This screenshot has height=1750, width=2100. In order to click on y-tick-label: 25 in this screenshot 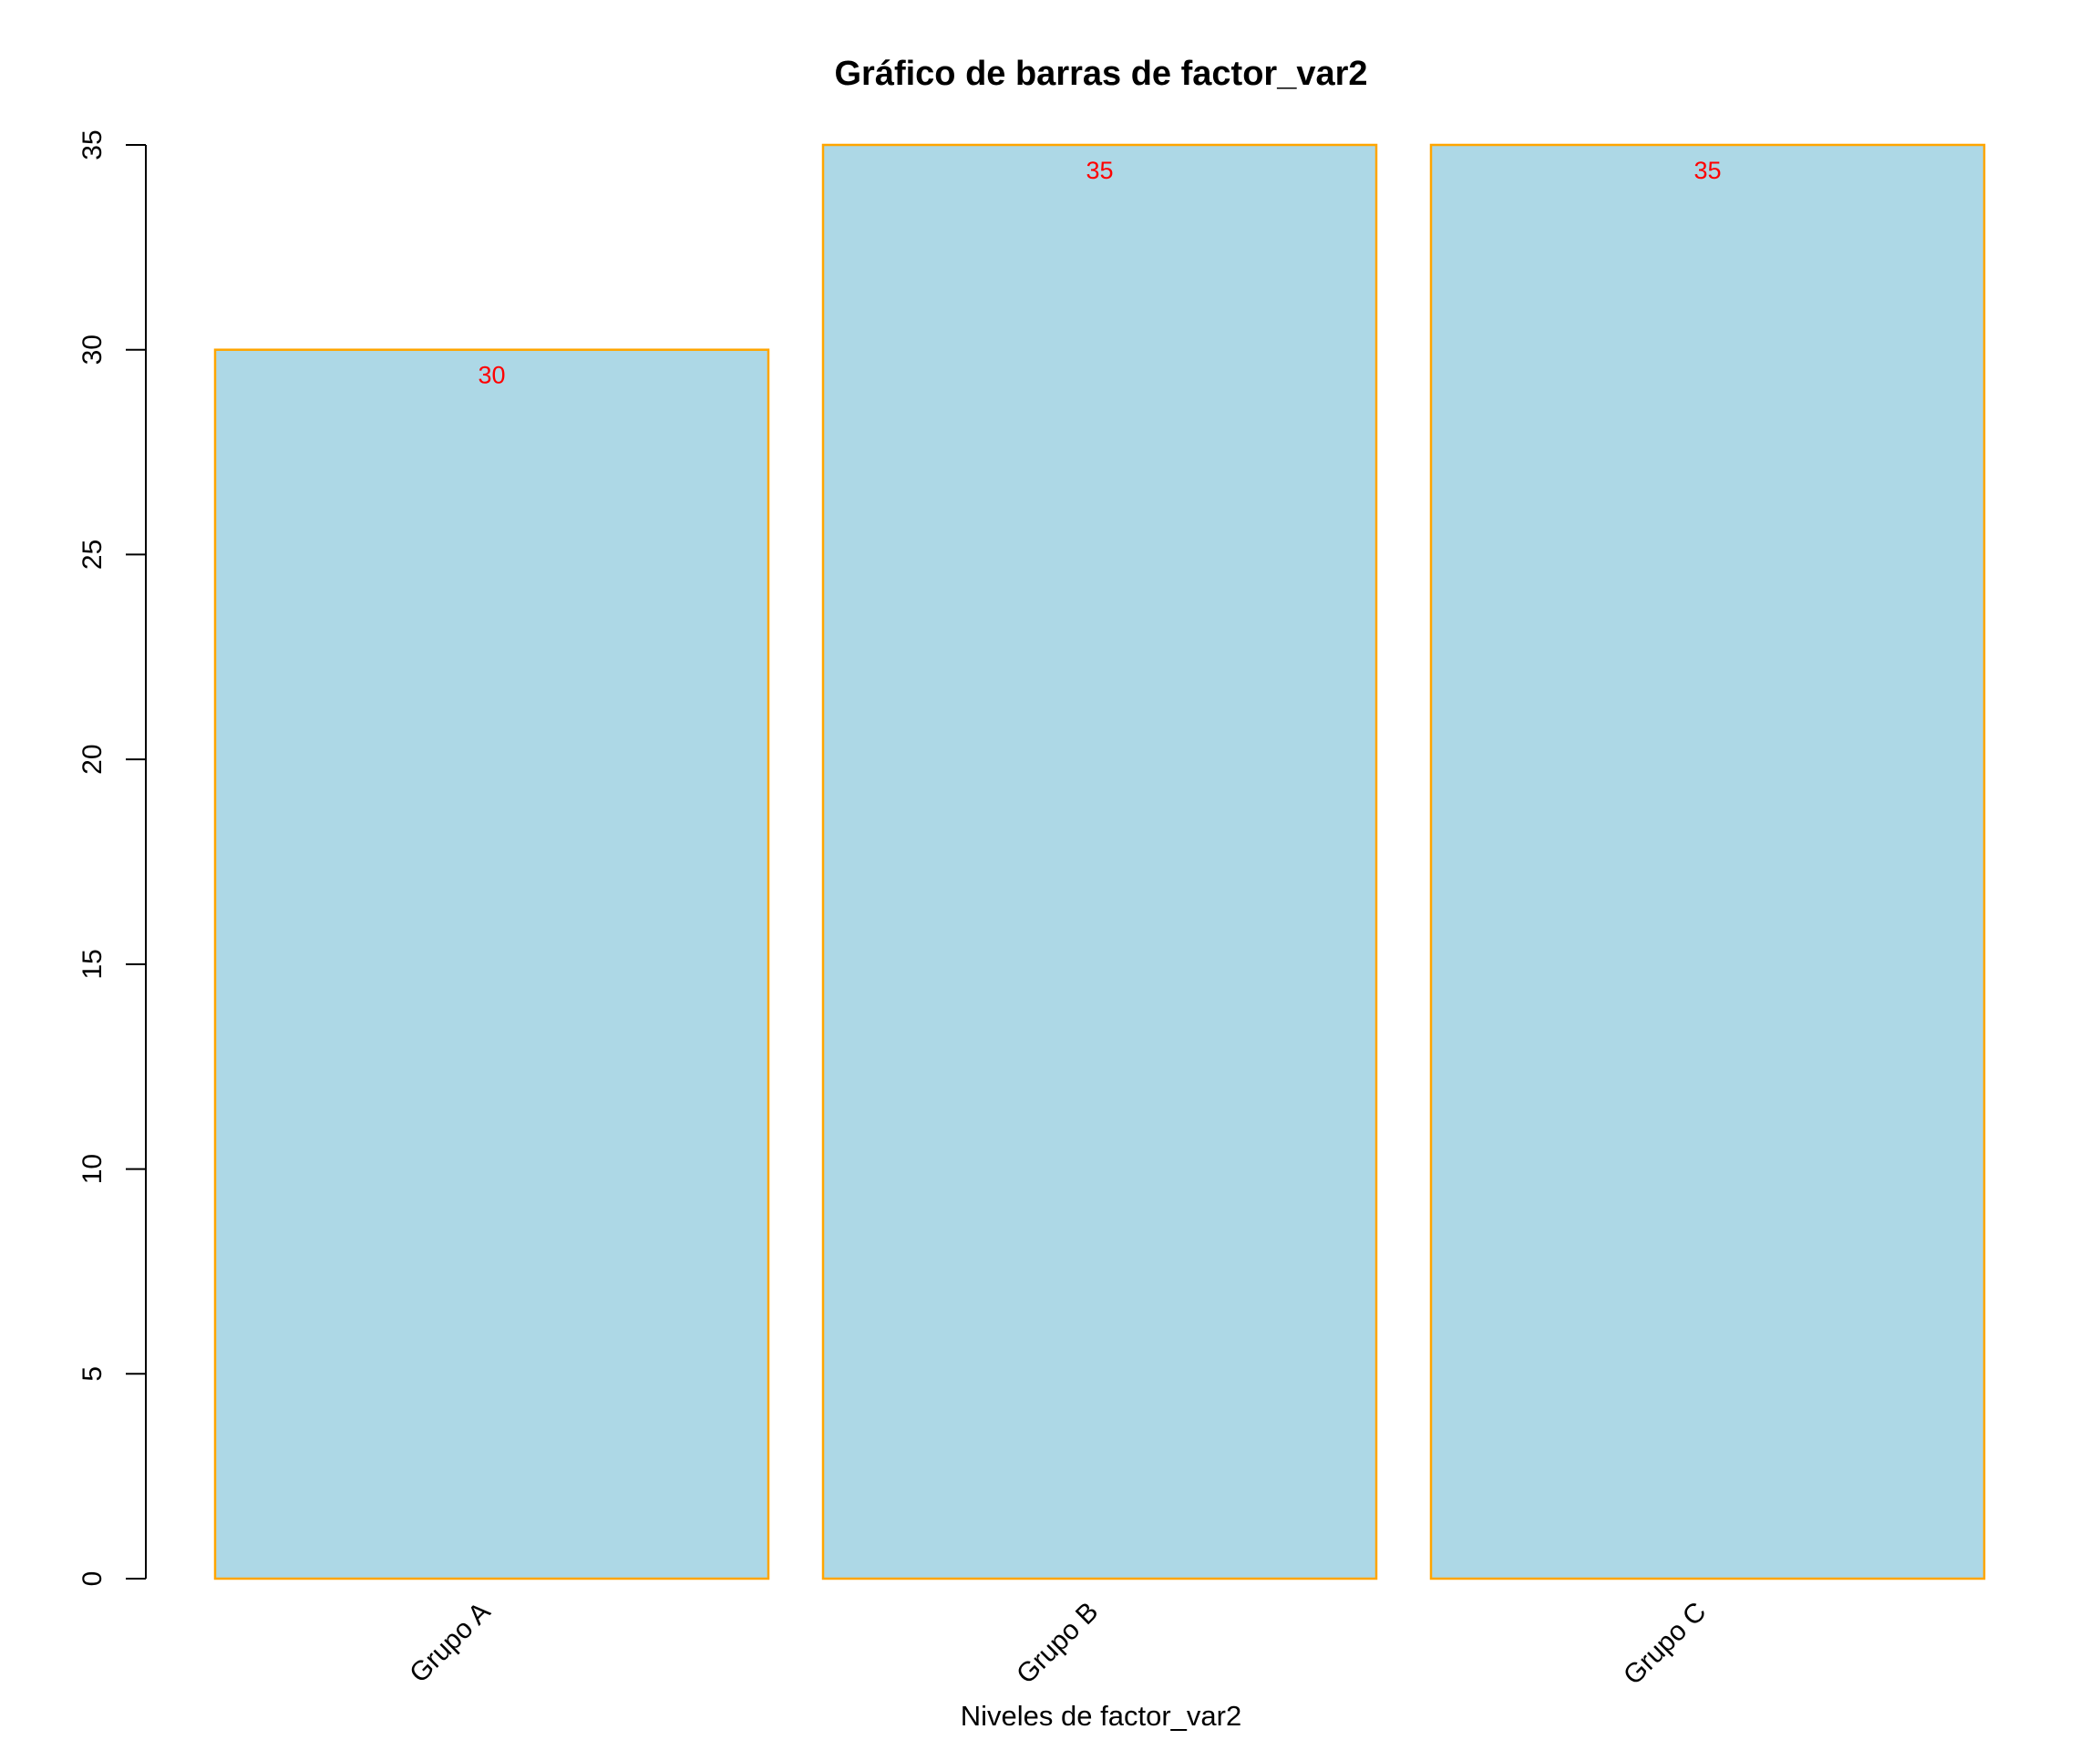, I will do `click(93, 555)`.